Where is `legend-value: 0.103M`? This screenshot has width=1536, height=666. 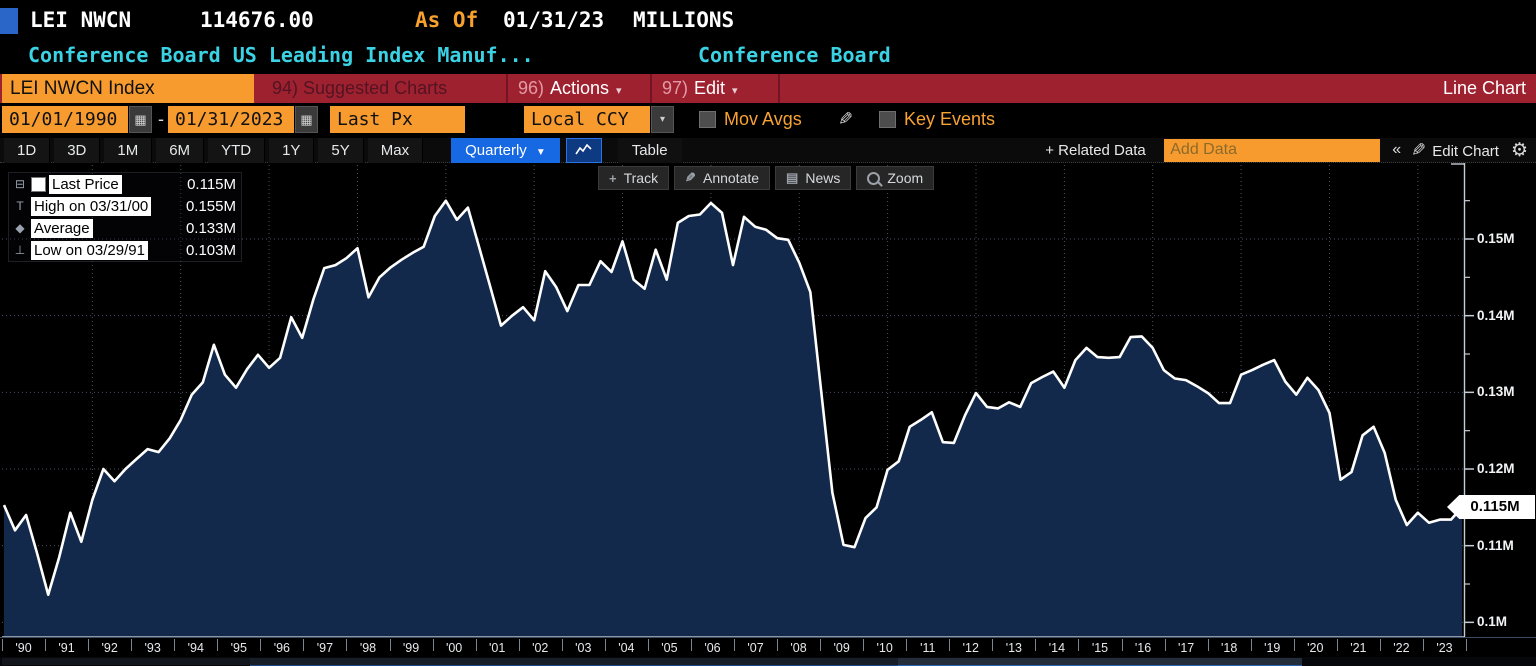
legend-value: 0.103M is located at coordinates (210, 250).